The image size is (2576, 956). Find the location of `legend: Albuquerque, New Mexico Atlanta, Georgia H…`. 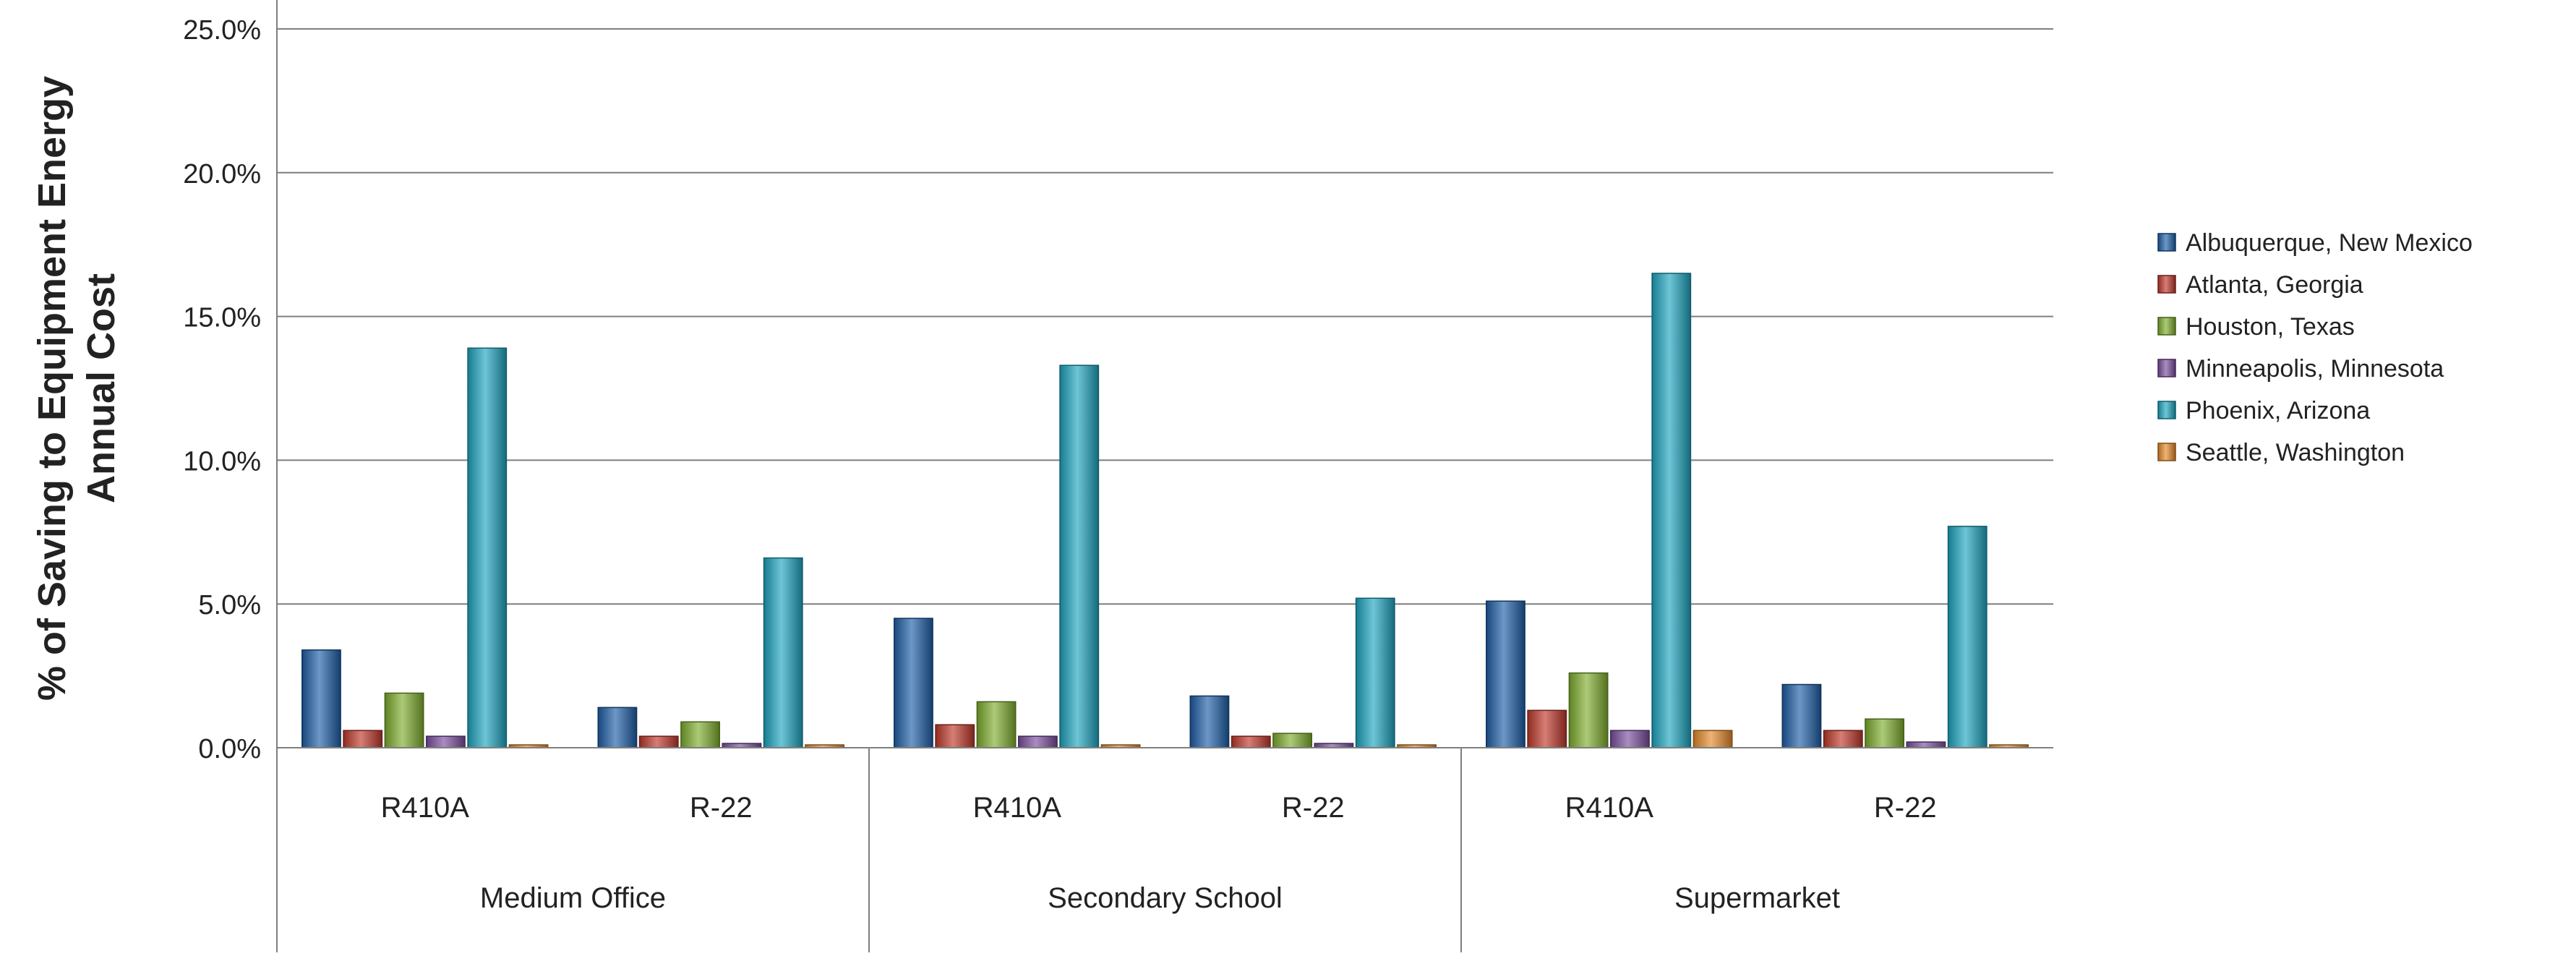

legend: Albuquerque, New Mexico Atlanta, Georgia H… is located at coordinates (2315, 347).